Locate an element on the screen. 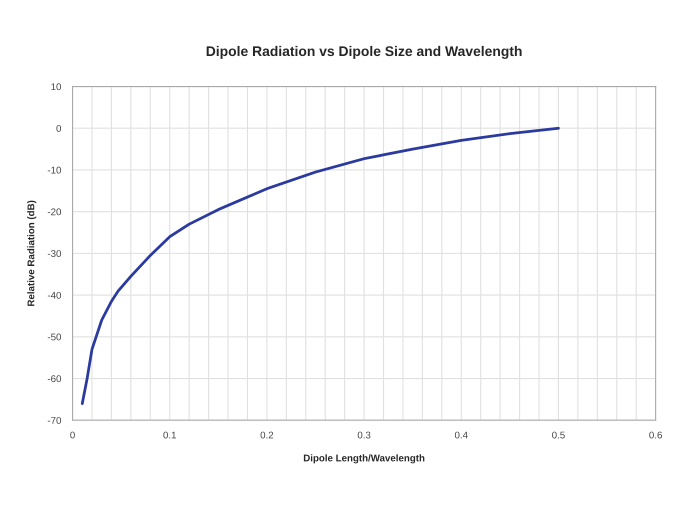 The image size is (678, 515). y-axis-title: Relative Radiation (dB) is located at coordinates (31, 253).